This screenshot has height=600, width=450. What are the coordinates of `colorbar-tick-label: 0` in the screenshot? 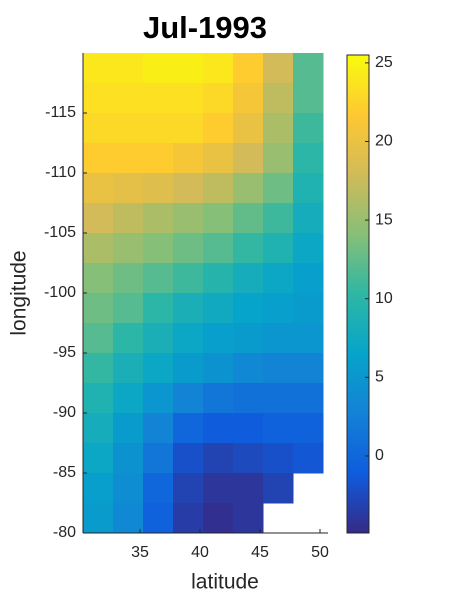 It's located at (379, 455).